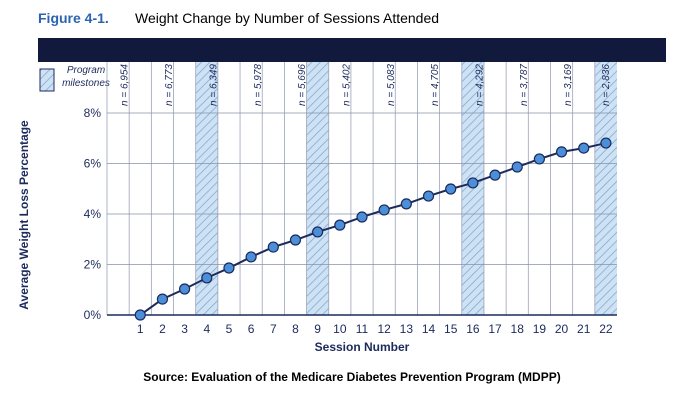  Describe the element at coordinates (317, 329) in the screenshot. I see `x-tick-label: 9` at that location.